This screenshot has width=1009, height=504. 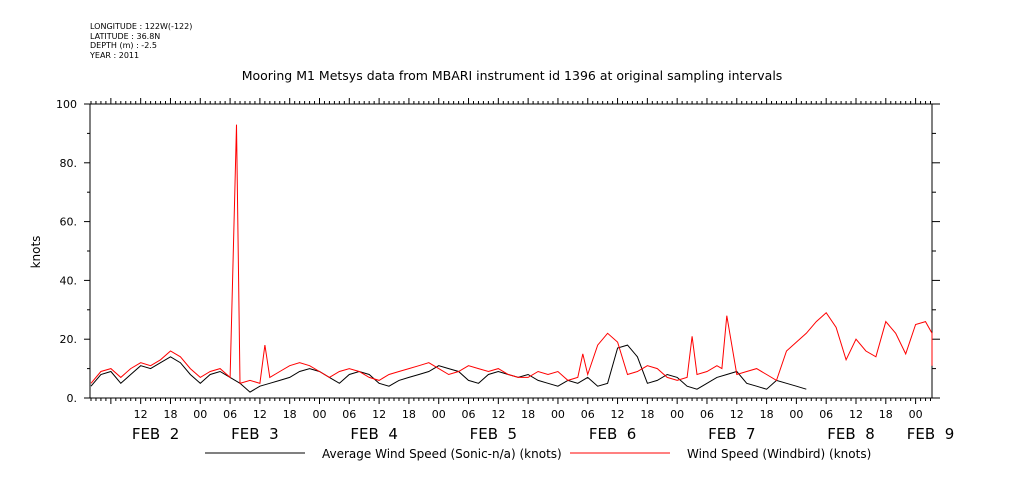 What do you see at coordinates (442, 454) in the screenshot?
I see `legend-label-sonic: Average Wind Speed (Sonic-n/a) (knots)` at bounding box center [442, 454].